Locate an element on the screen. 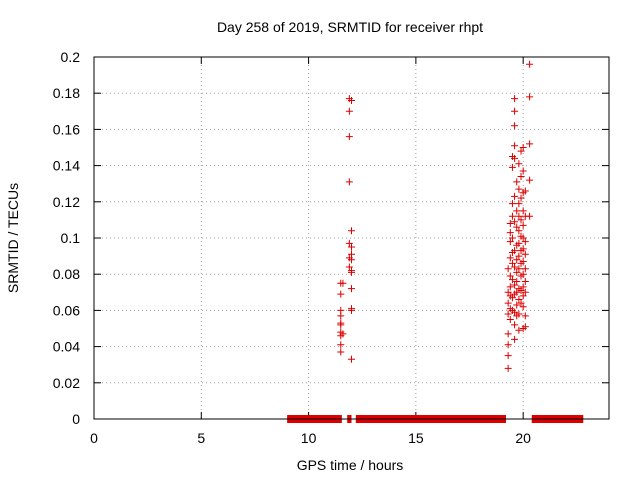 This screenshot has height=480, width=640. x-tick-label: 0 is located at coordinates (94, 438).